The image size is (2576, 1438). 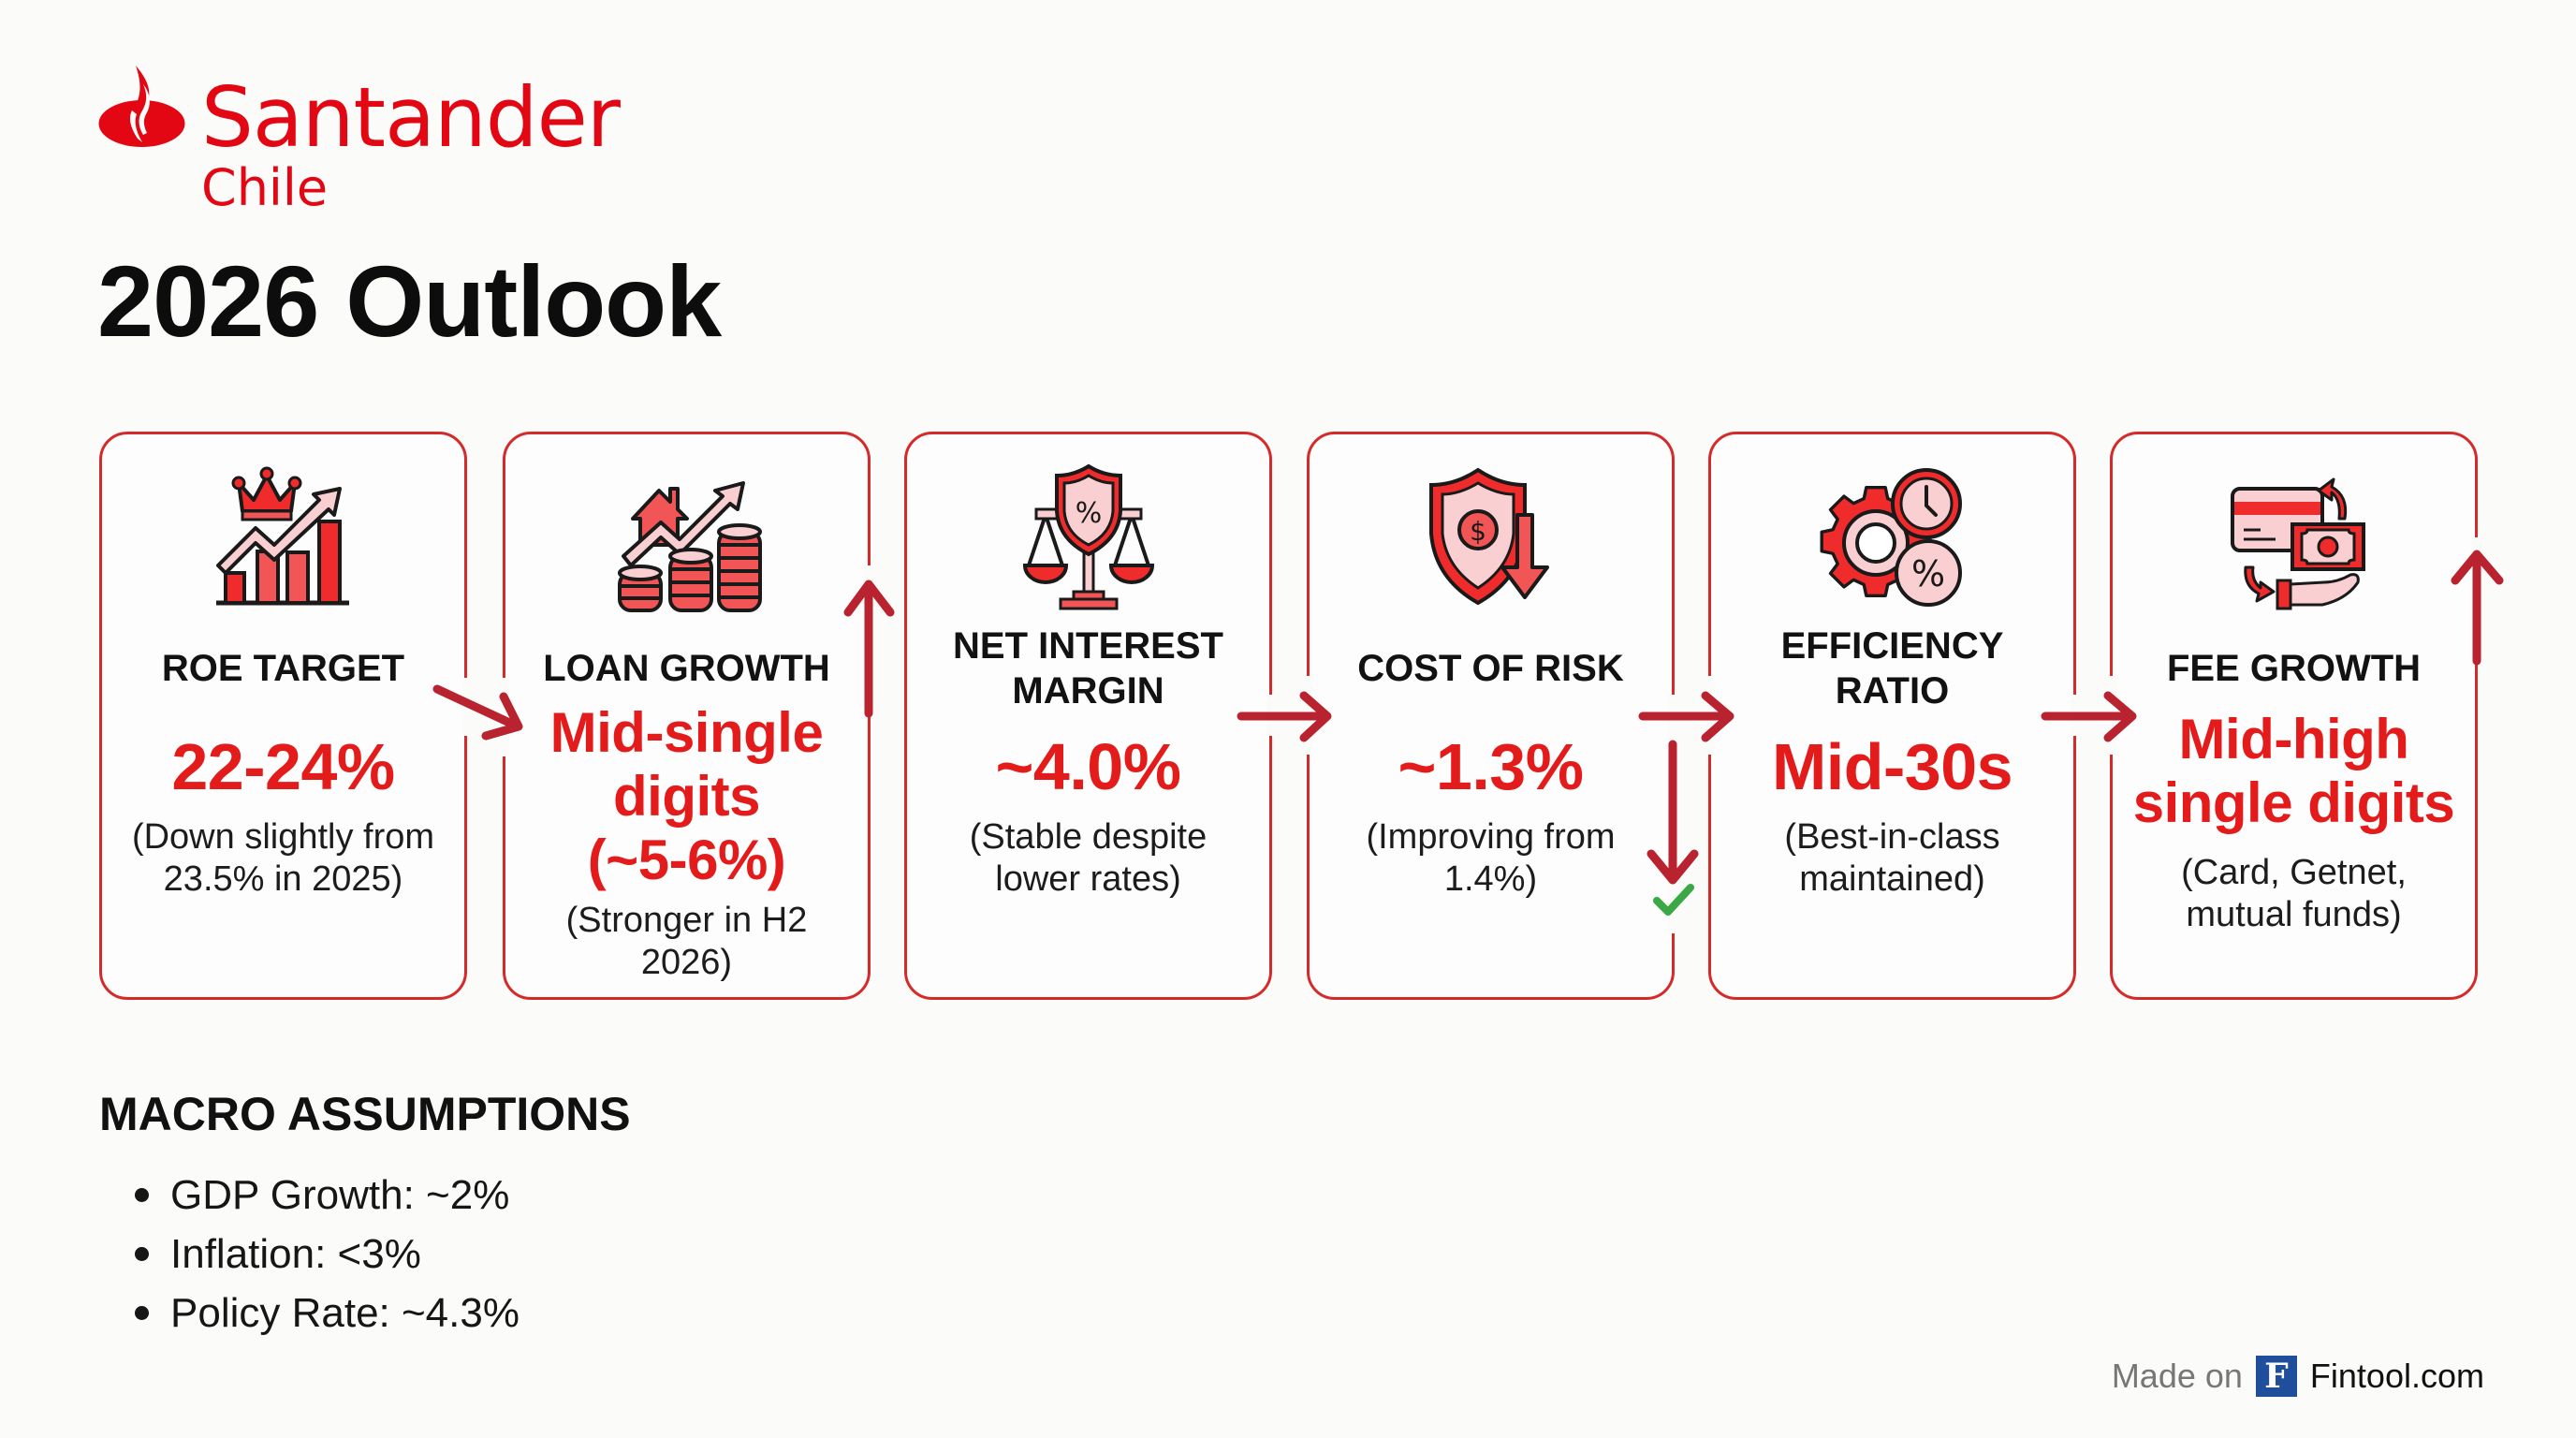 What do you see at coordinates (2293, 771) in the screenshot?
I see `card-value: Mid-high single digits` at bounding box center [2293, 771].